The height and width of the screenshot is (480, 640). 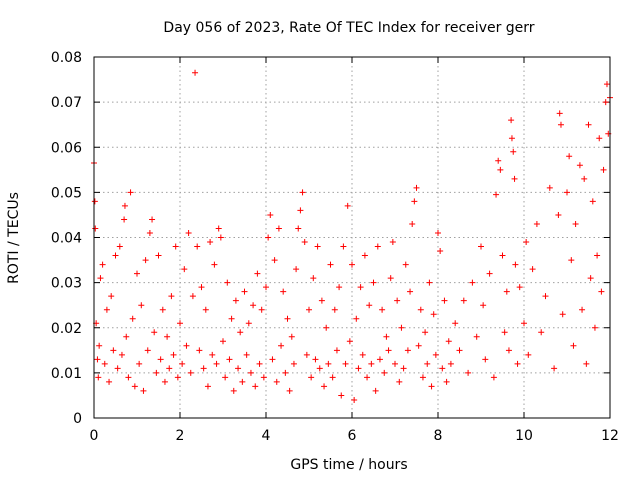 What do you see at coordinates (348, 465) in the screenshot?
I see `x-axis-label: GPS time / hours` at bounding box center [348, 465].